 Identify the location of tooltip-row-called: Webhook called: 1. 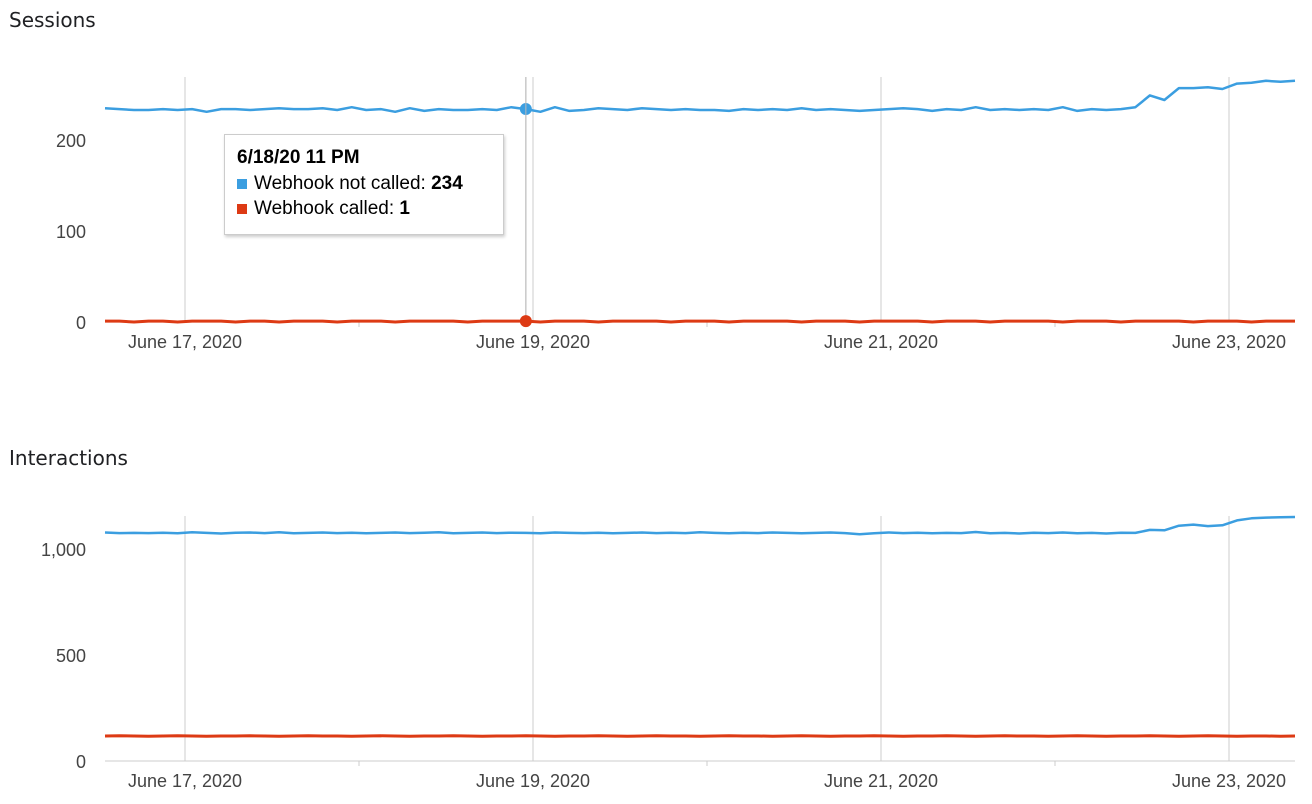
(364, 209).